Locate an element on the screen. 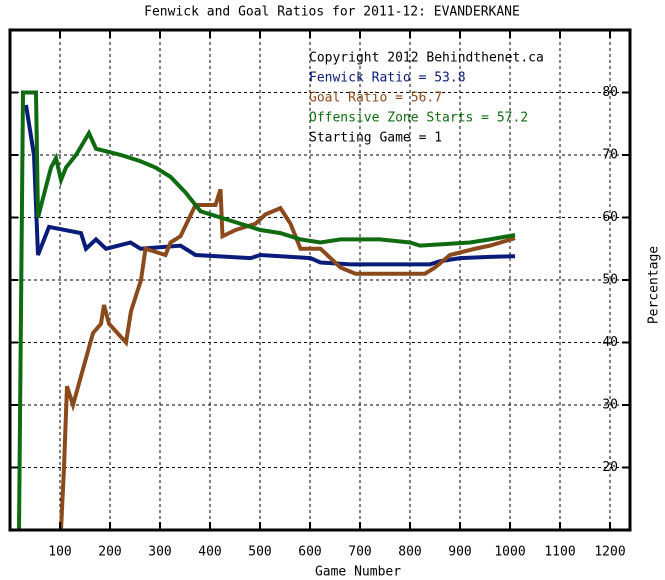  x-axis-label: Game Number is located at coordinates (358, 572).